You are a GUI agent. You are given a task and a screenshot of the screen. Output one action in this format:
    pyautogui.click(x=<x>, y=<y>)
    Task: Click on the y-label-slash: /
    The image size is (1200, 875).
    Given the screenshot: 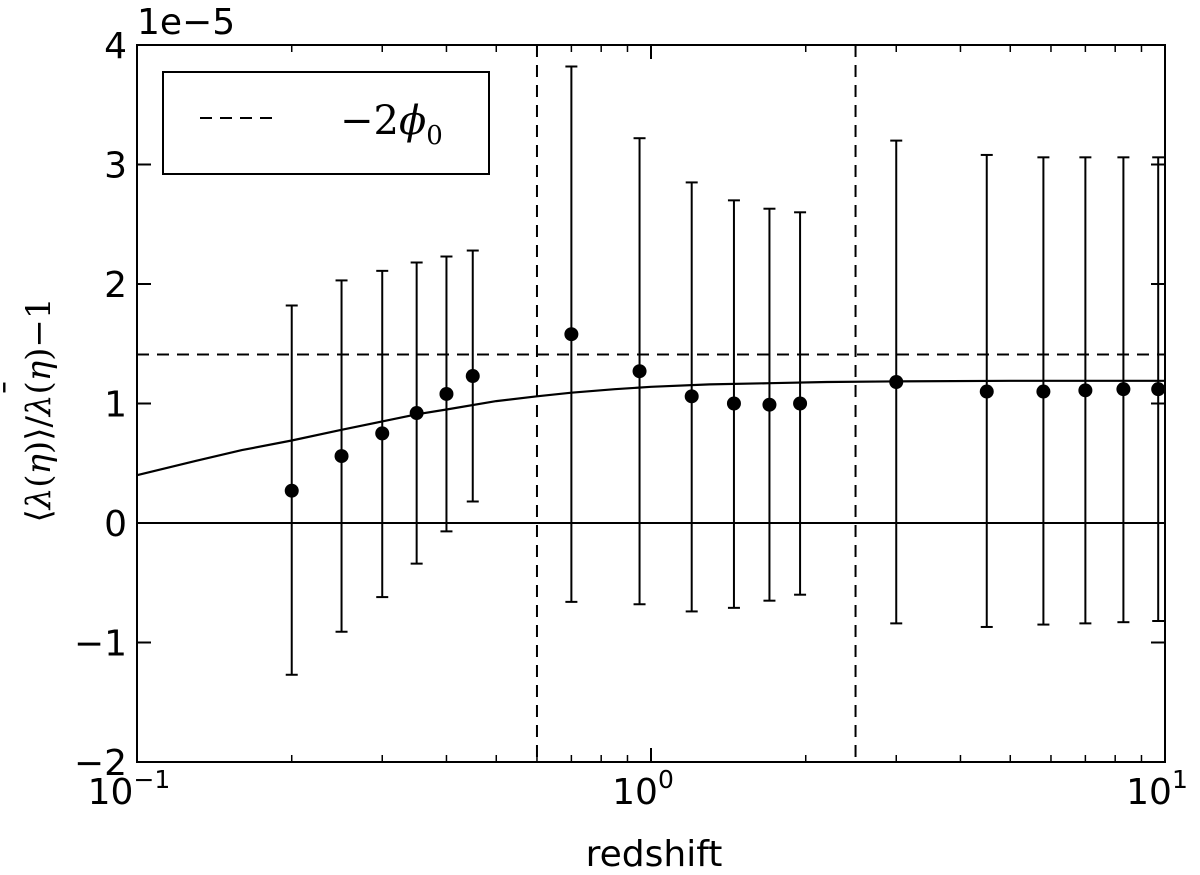 What is the action you would take?
    pyautogui.click(x=39, y=422)
    